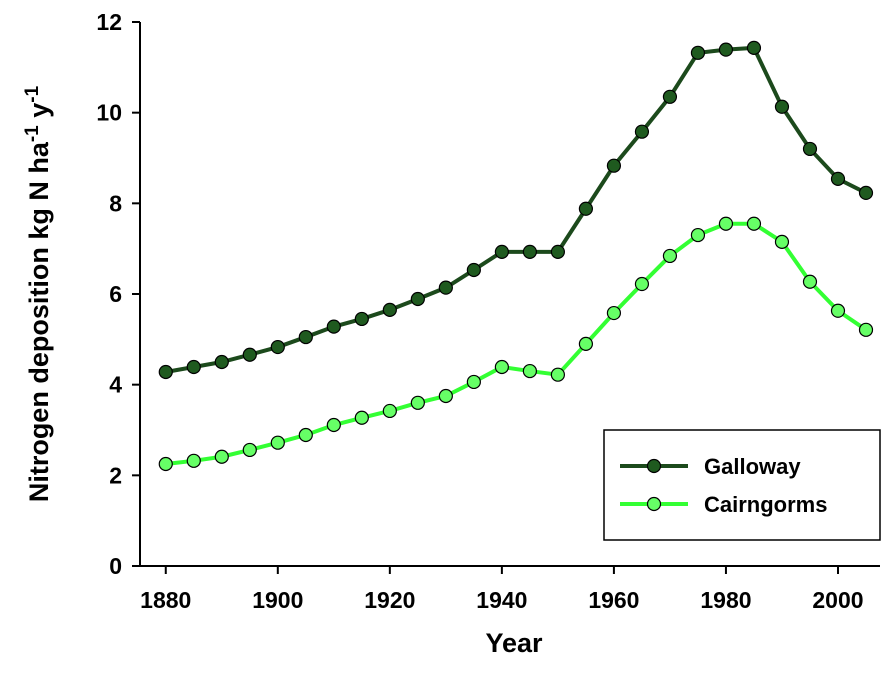 This screenshot has width=887, height=684. Describe the element at coordinates (389, 600) in the screenshot. I see `x-tick-label: 1920` at that location.